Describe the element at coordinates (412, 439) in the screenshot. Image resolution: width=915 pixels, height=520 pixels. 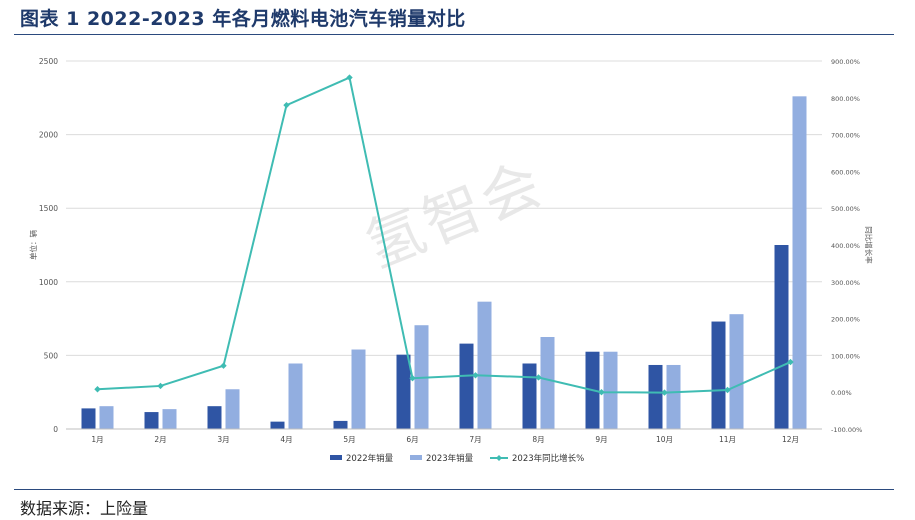
I see `x-tick-label: 6月` at that location.